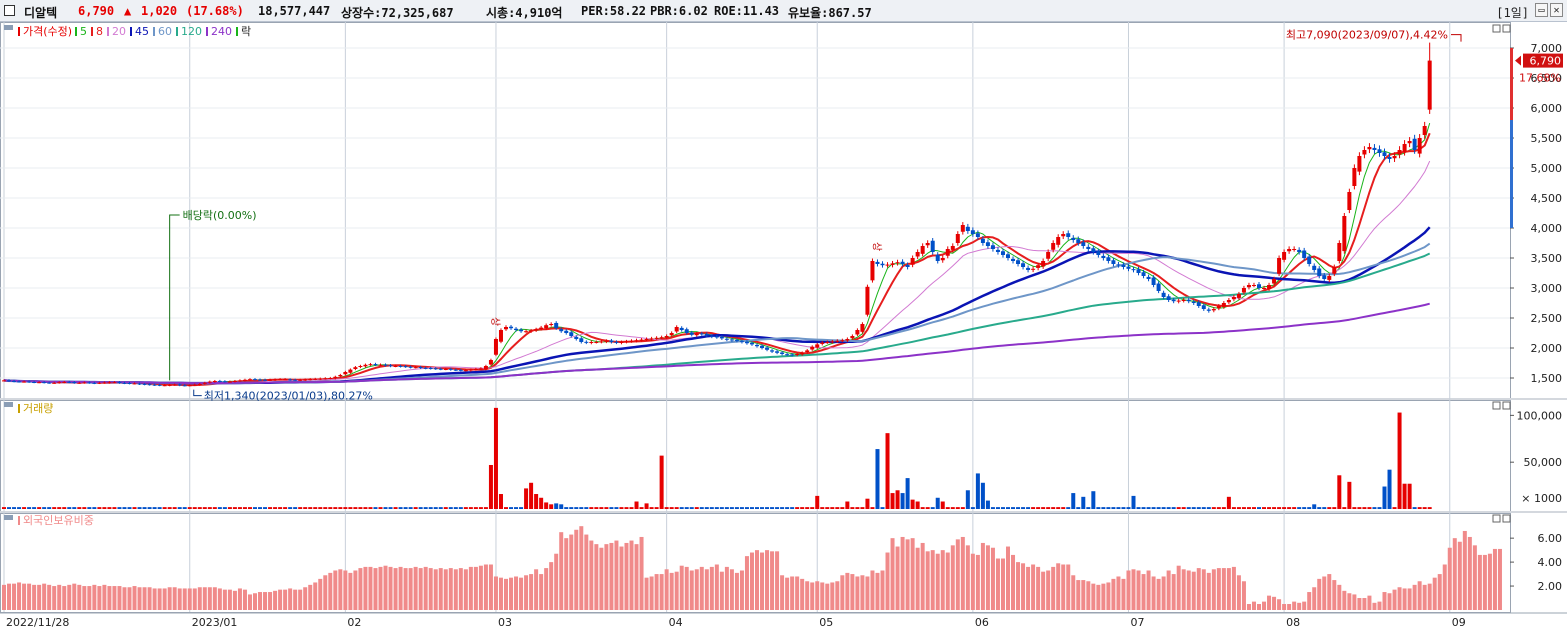 Image resolution: width=1567 pixels, height=630 pixels. What do you see at coordinates (220, 215) in the screenshot?
I see `dividend-annotation: 배당락(0.00%)` at bounding box center [220, 215].